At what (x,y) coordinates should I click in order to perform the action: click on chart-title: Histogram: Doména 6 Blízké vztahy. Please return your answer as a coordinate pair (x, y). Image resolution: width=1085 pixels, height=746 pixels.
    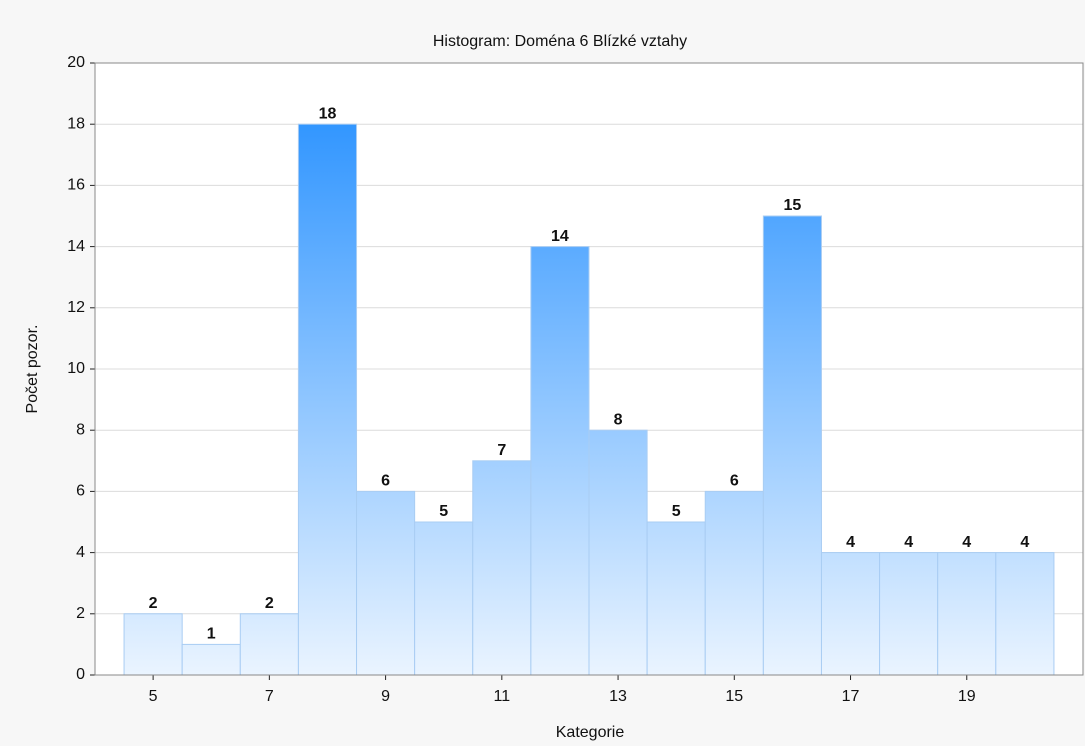
    Looking at the image, I should click on (560, 41).